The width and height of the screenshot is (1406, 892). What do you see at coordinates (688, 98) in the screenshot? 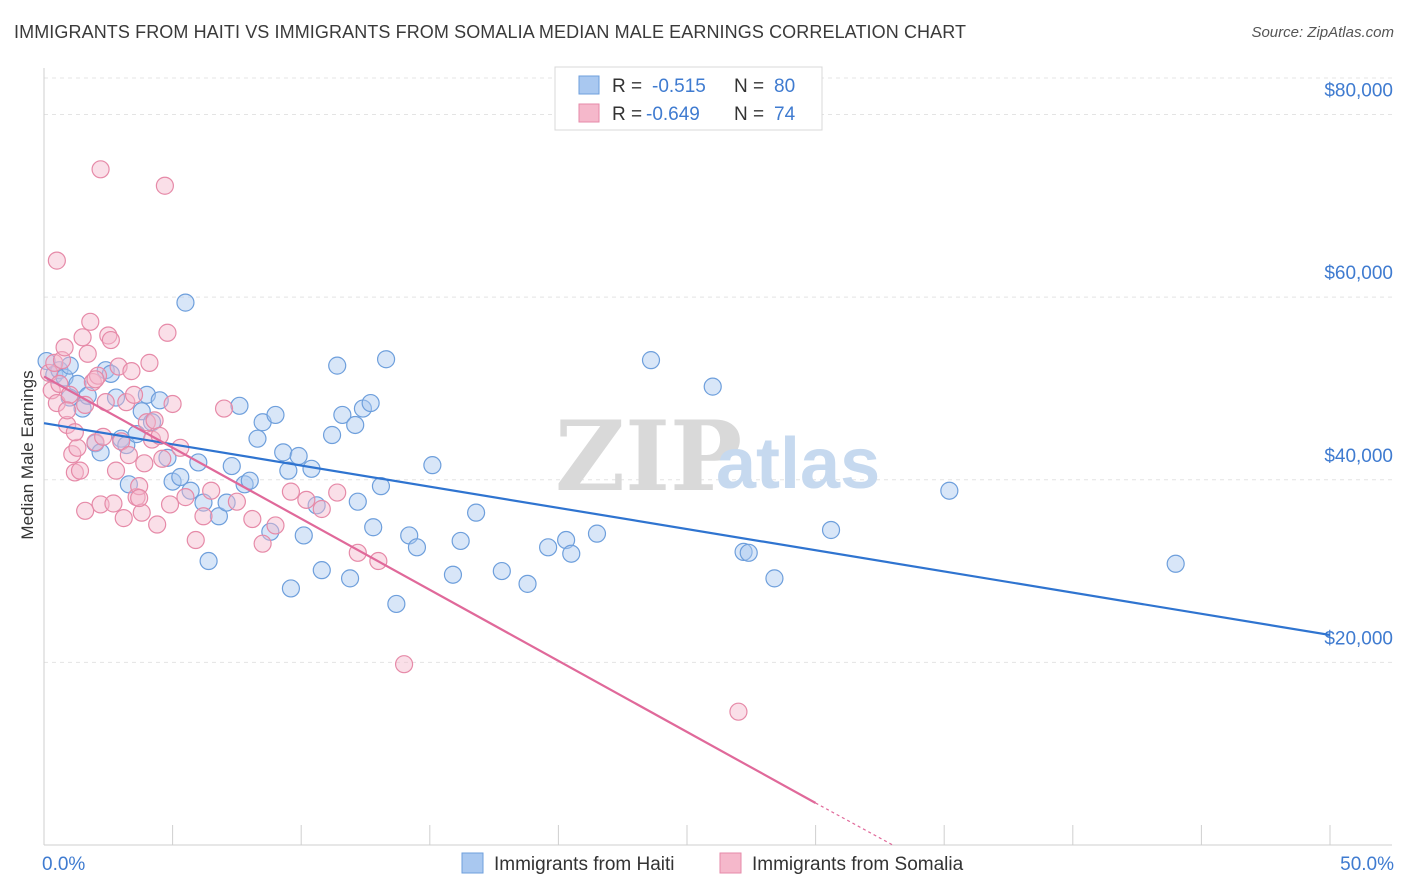
I see `stats-box: R = -0.515 N = 80 R = -0.649 N = 74` at bounding box center [688, 98].